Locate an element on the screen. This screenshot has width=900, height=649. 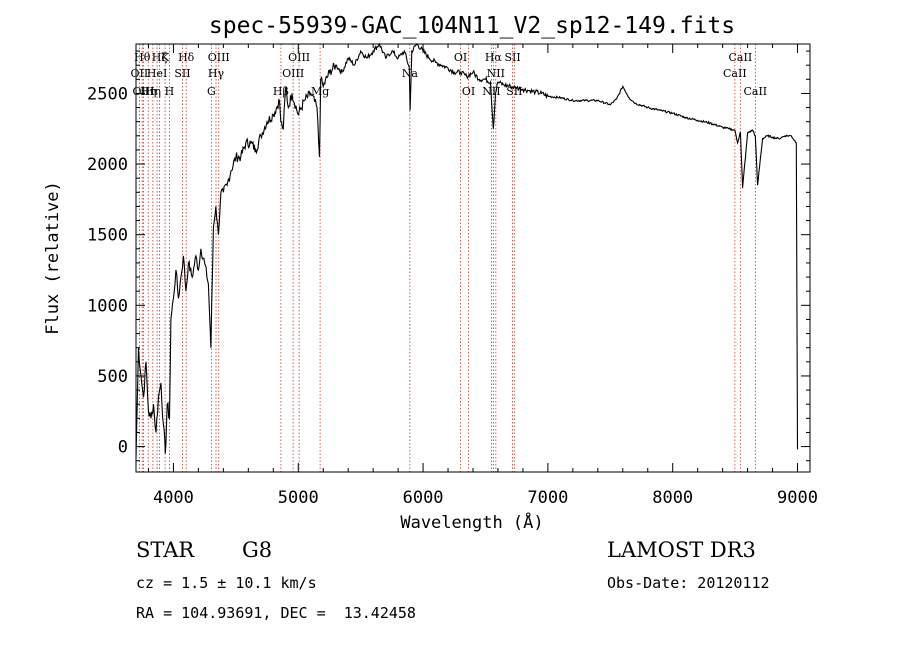
line-label: Hθ is located at coordinates (142, 57).